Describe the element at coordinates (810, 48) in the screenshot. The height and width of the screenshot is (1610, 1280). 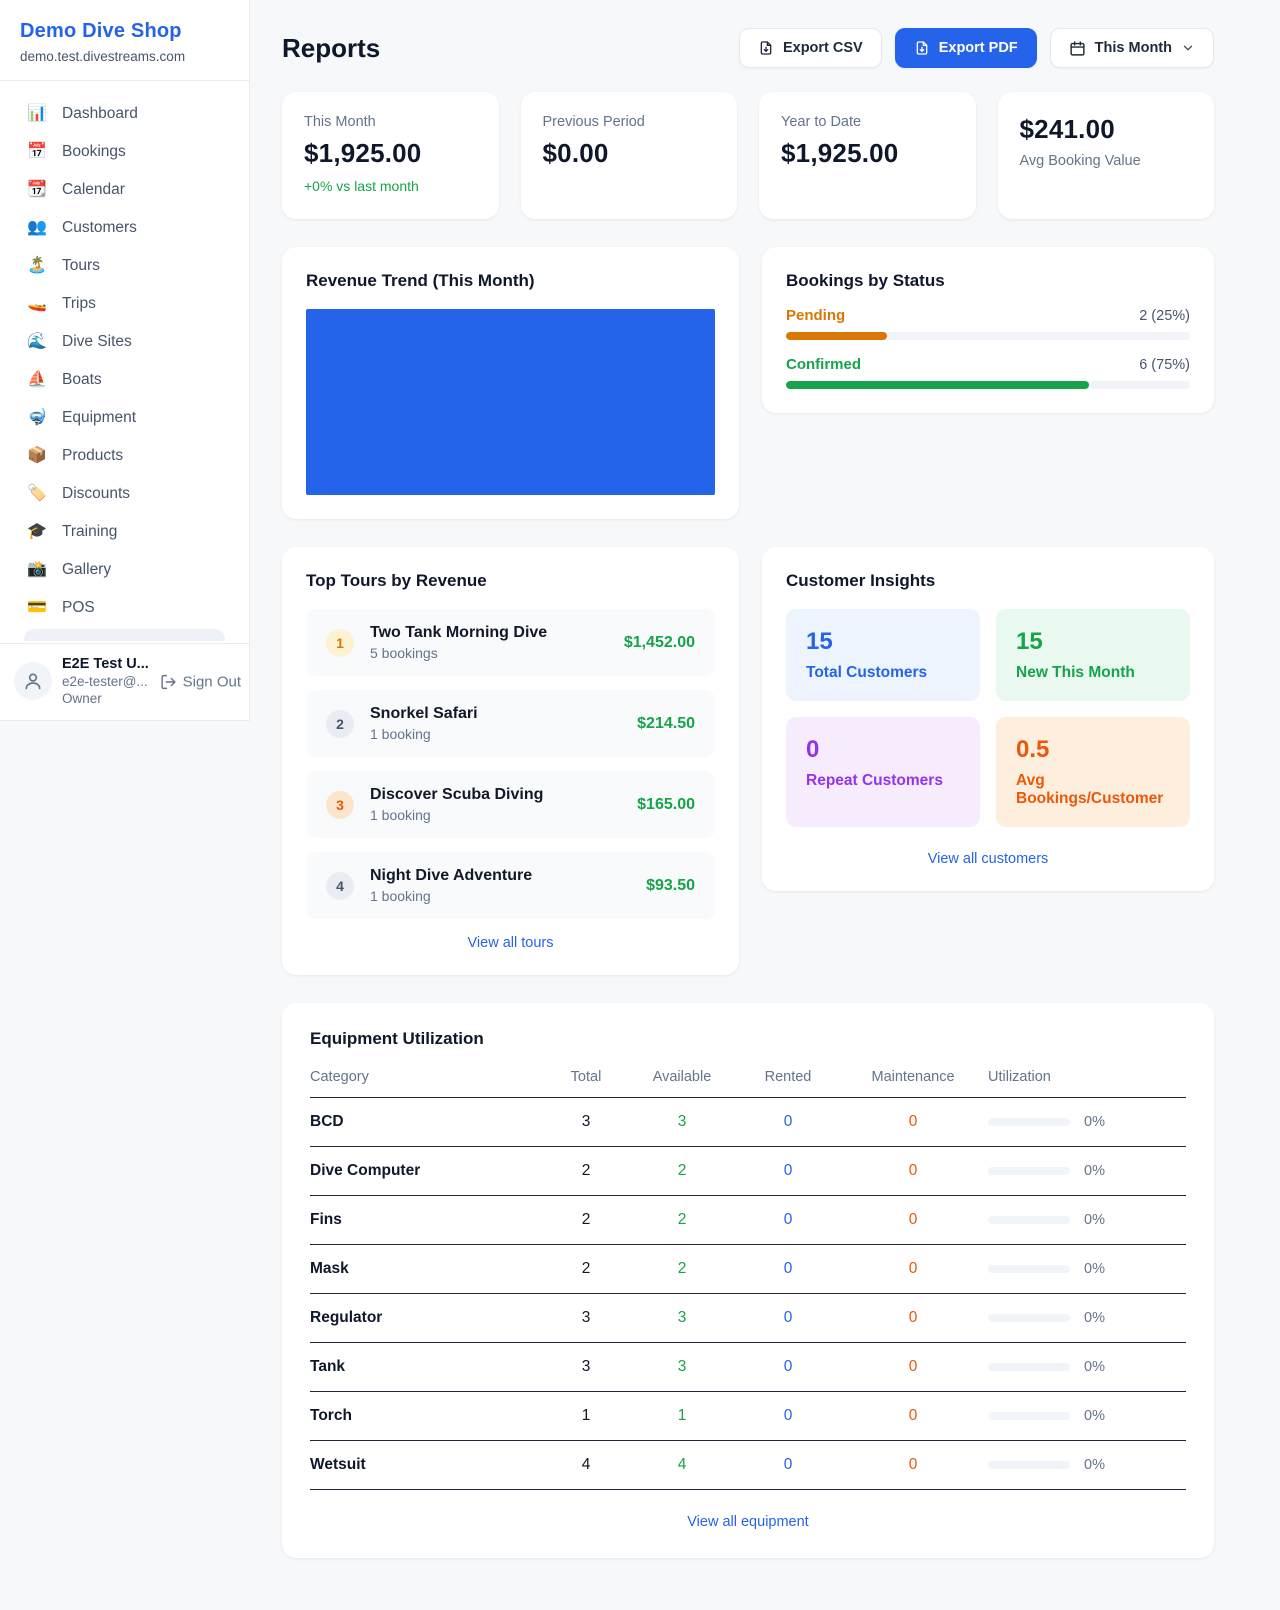
I see `export-csv-button: Export CSV` at that location.